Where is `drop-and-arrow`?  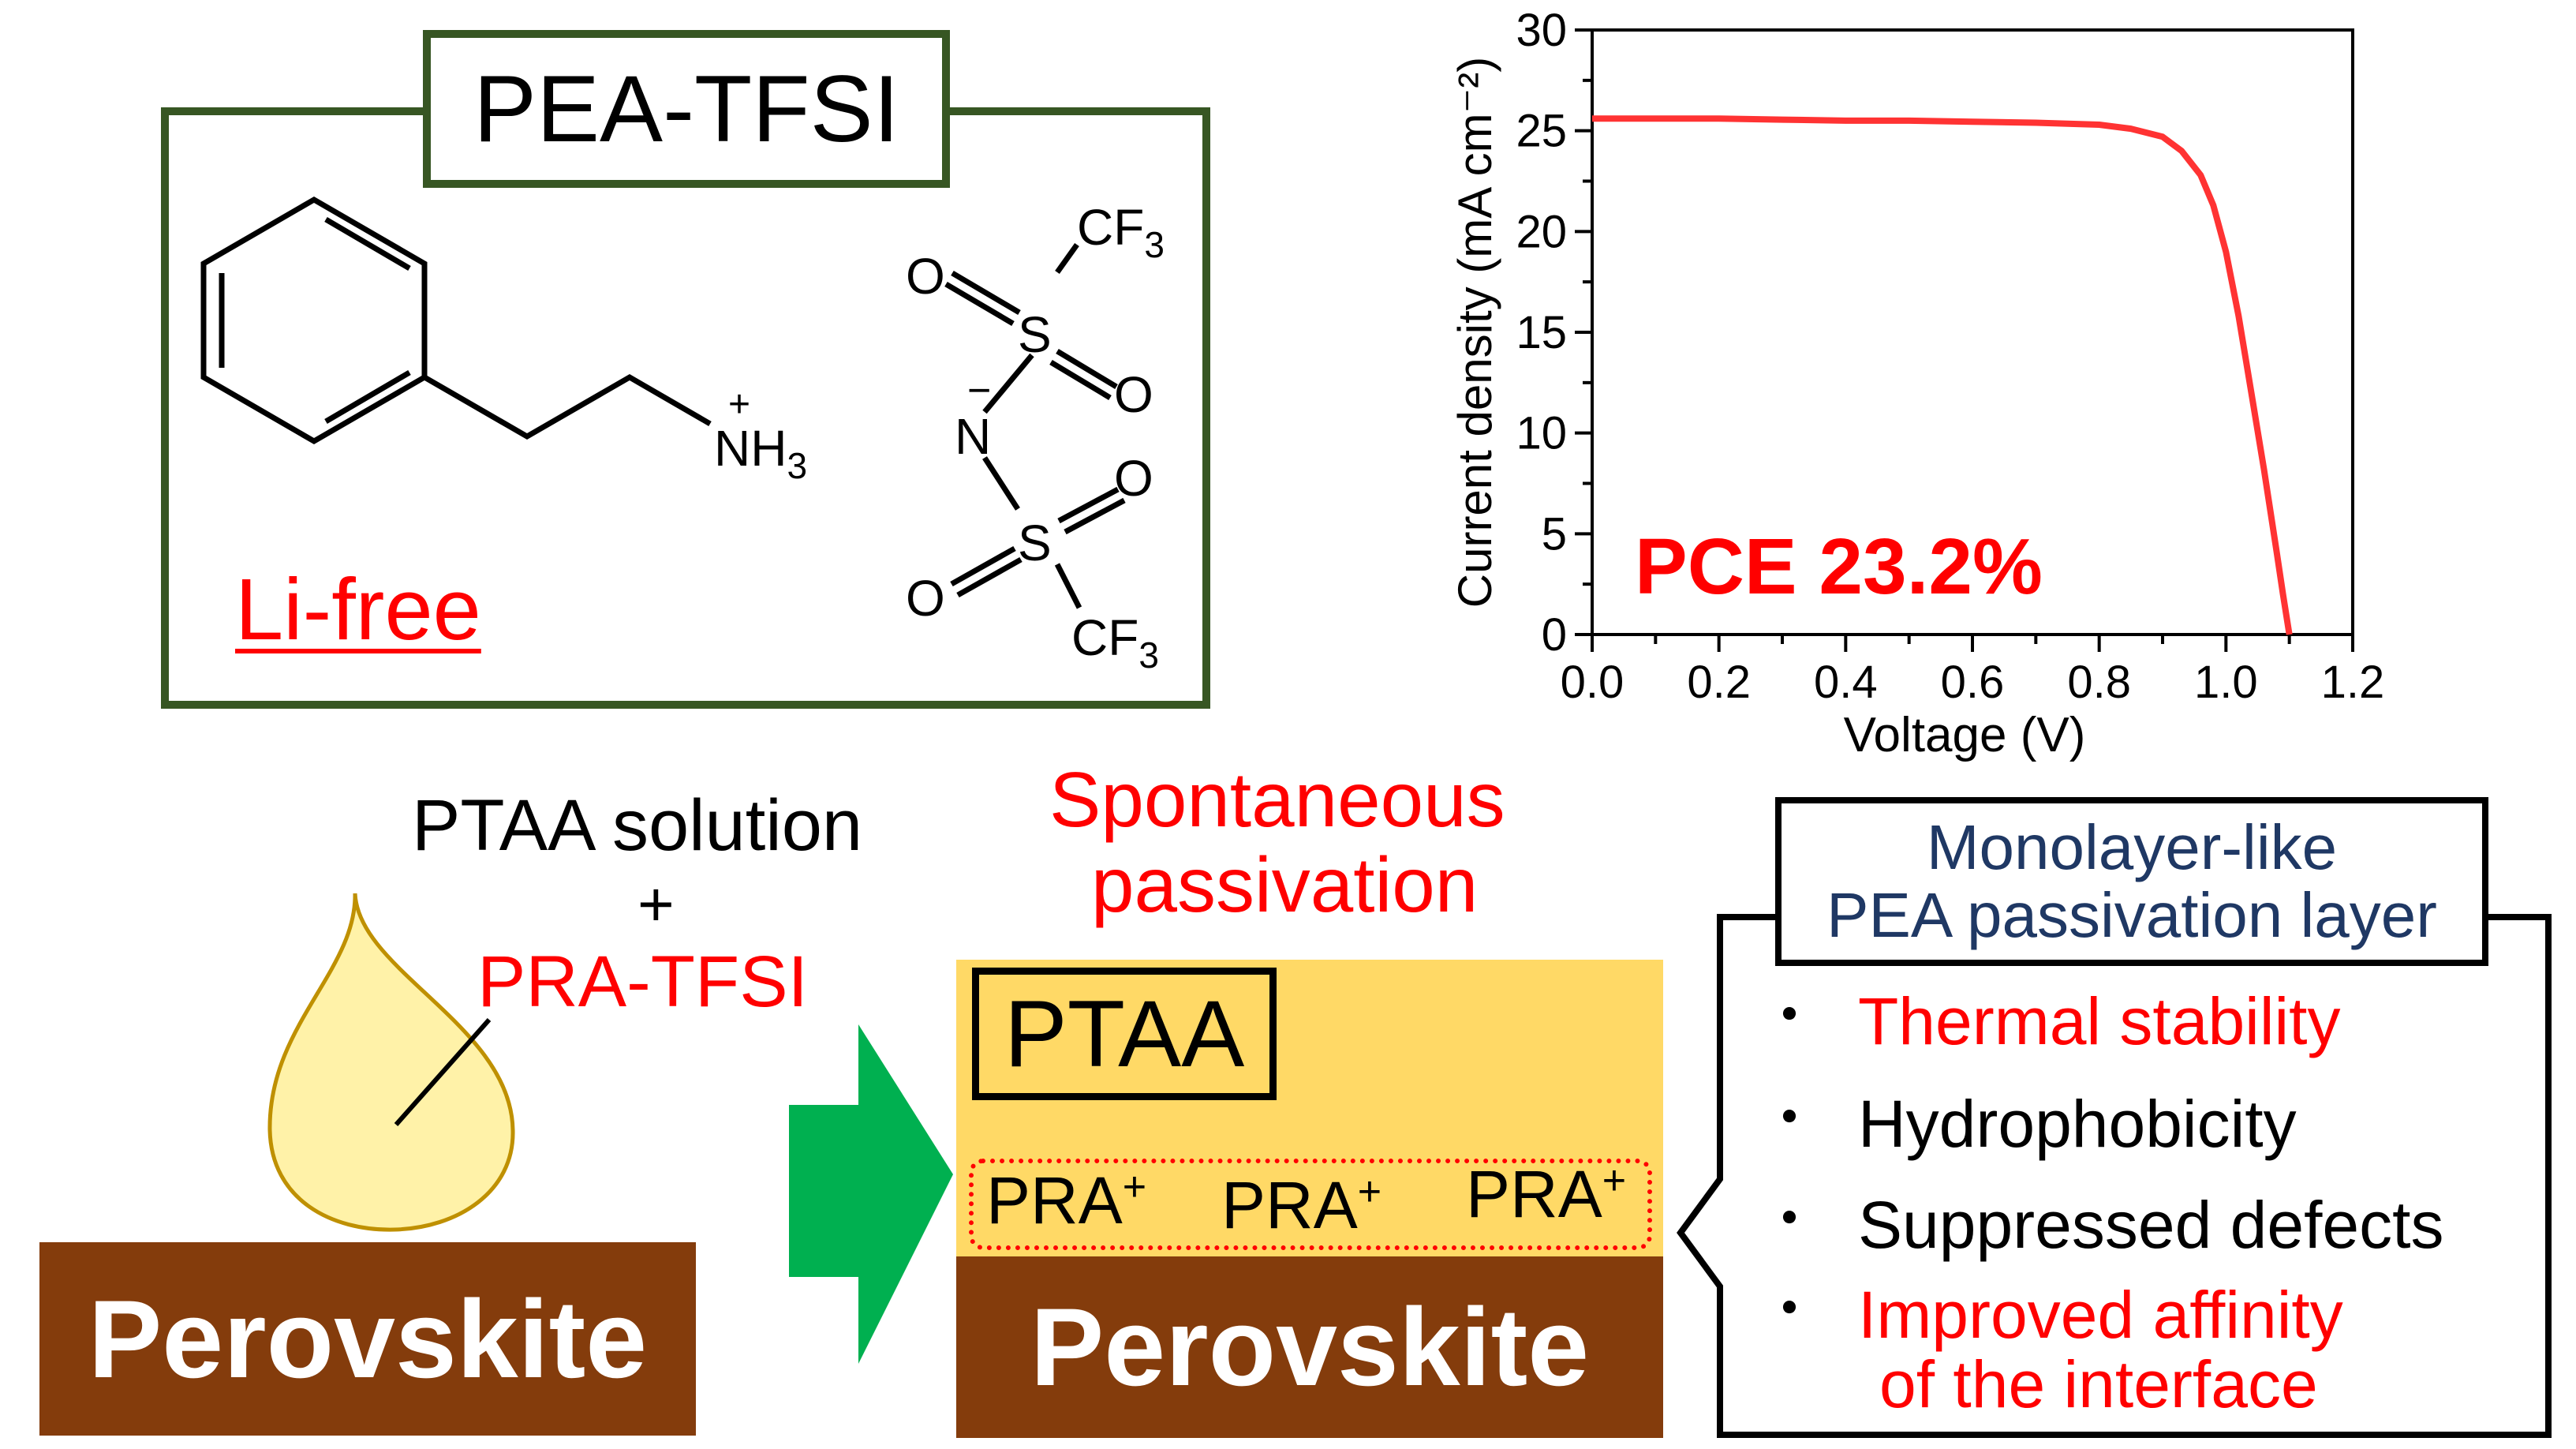 drop-and-arrow is located at coordinates (610, 1128).